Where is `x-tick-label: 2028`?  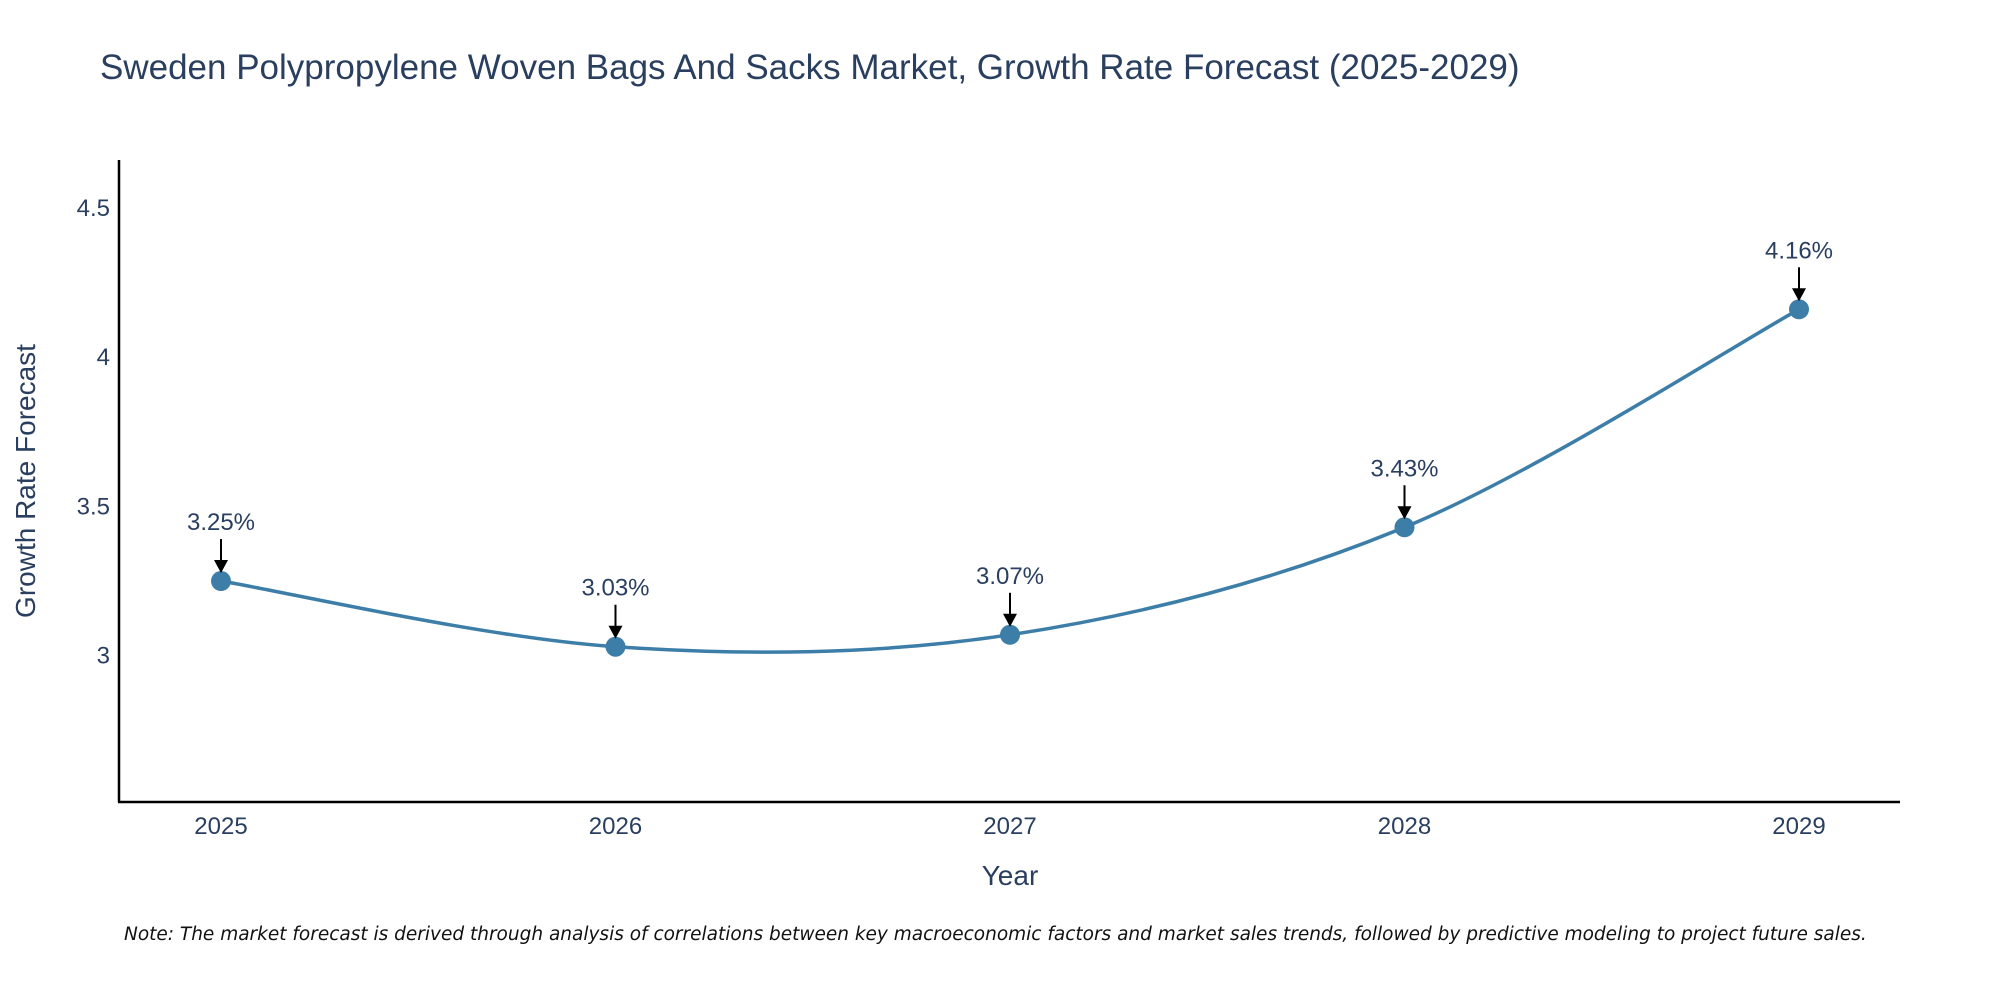
x-tick-label: 2028 is located at coordinates (1404, 826).